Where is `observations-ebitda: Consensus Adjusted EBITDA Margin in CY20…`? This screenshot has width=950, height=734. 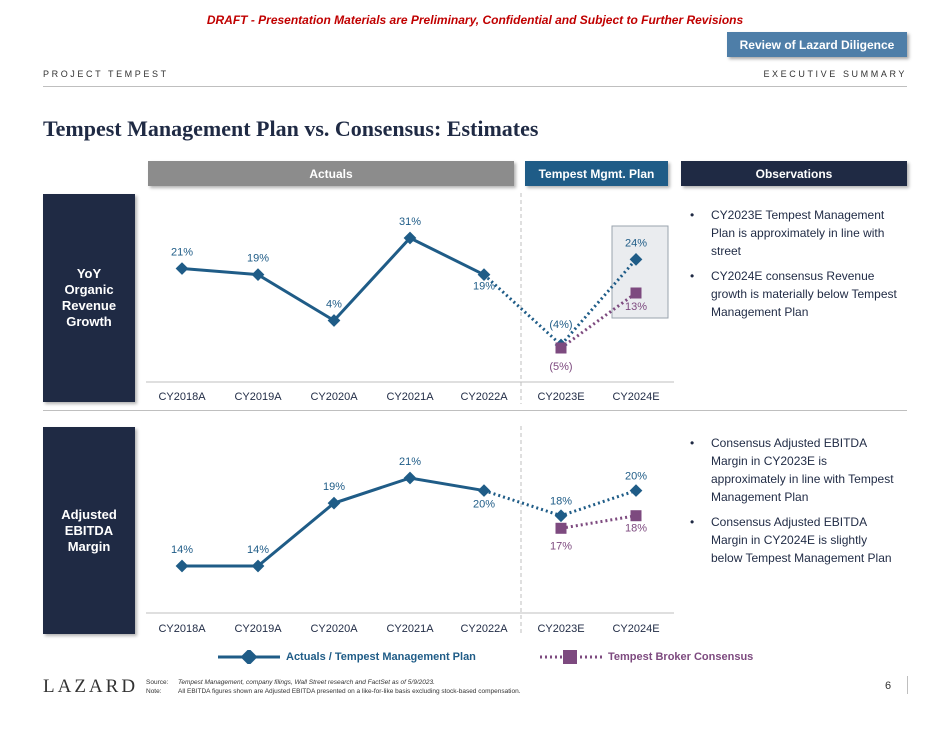 observations-ebitda: Consensus Adjusted EBITDA Margin in CY20… is located at coordinates (795, 504).